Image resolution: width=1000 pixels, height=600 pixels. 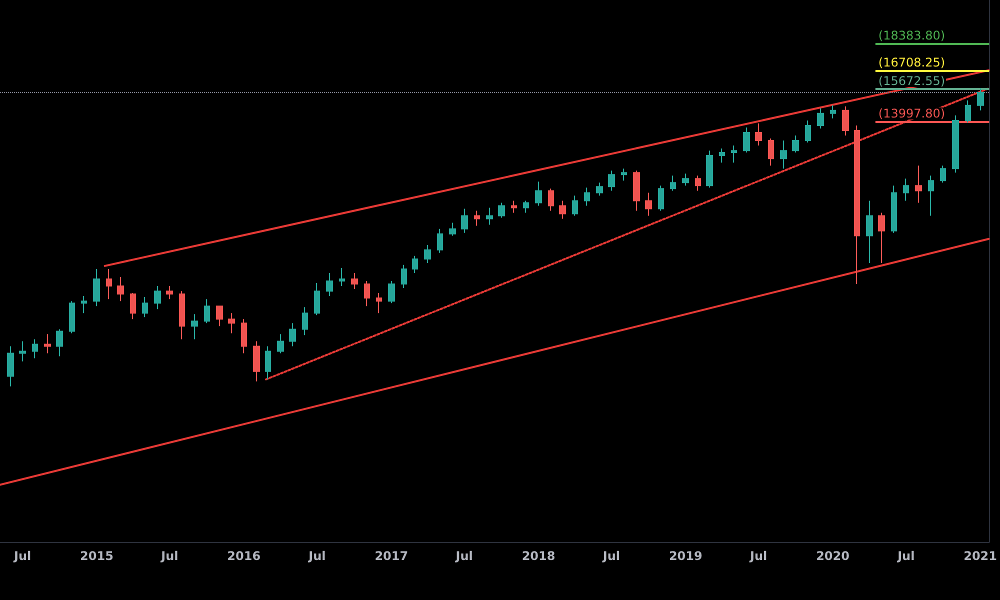 What do you see at coordinates (912, 63) in the screenshot?
I see `ref-line-label: (16708.25)` at bounding box center [912, 63].